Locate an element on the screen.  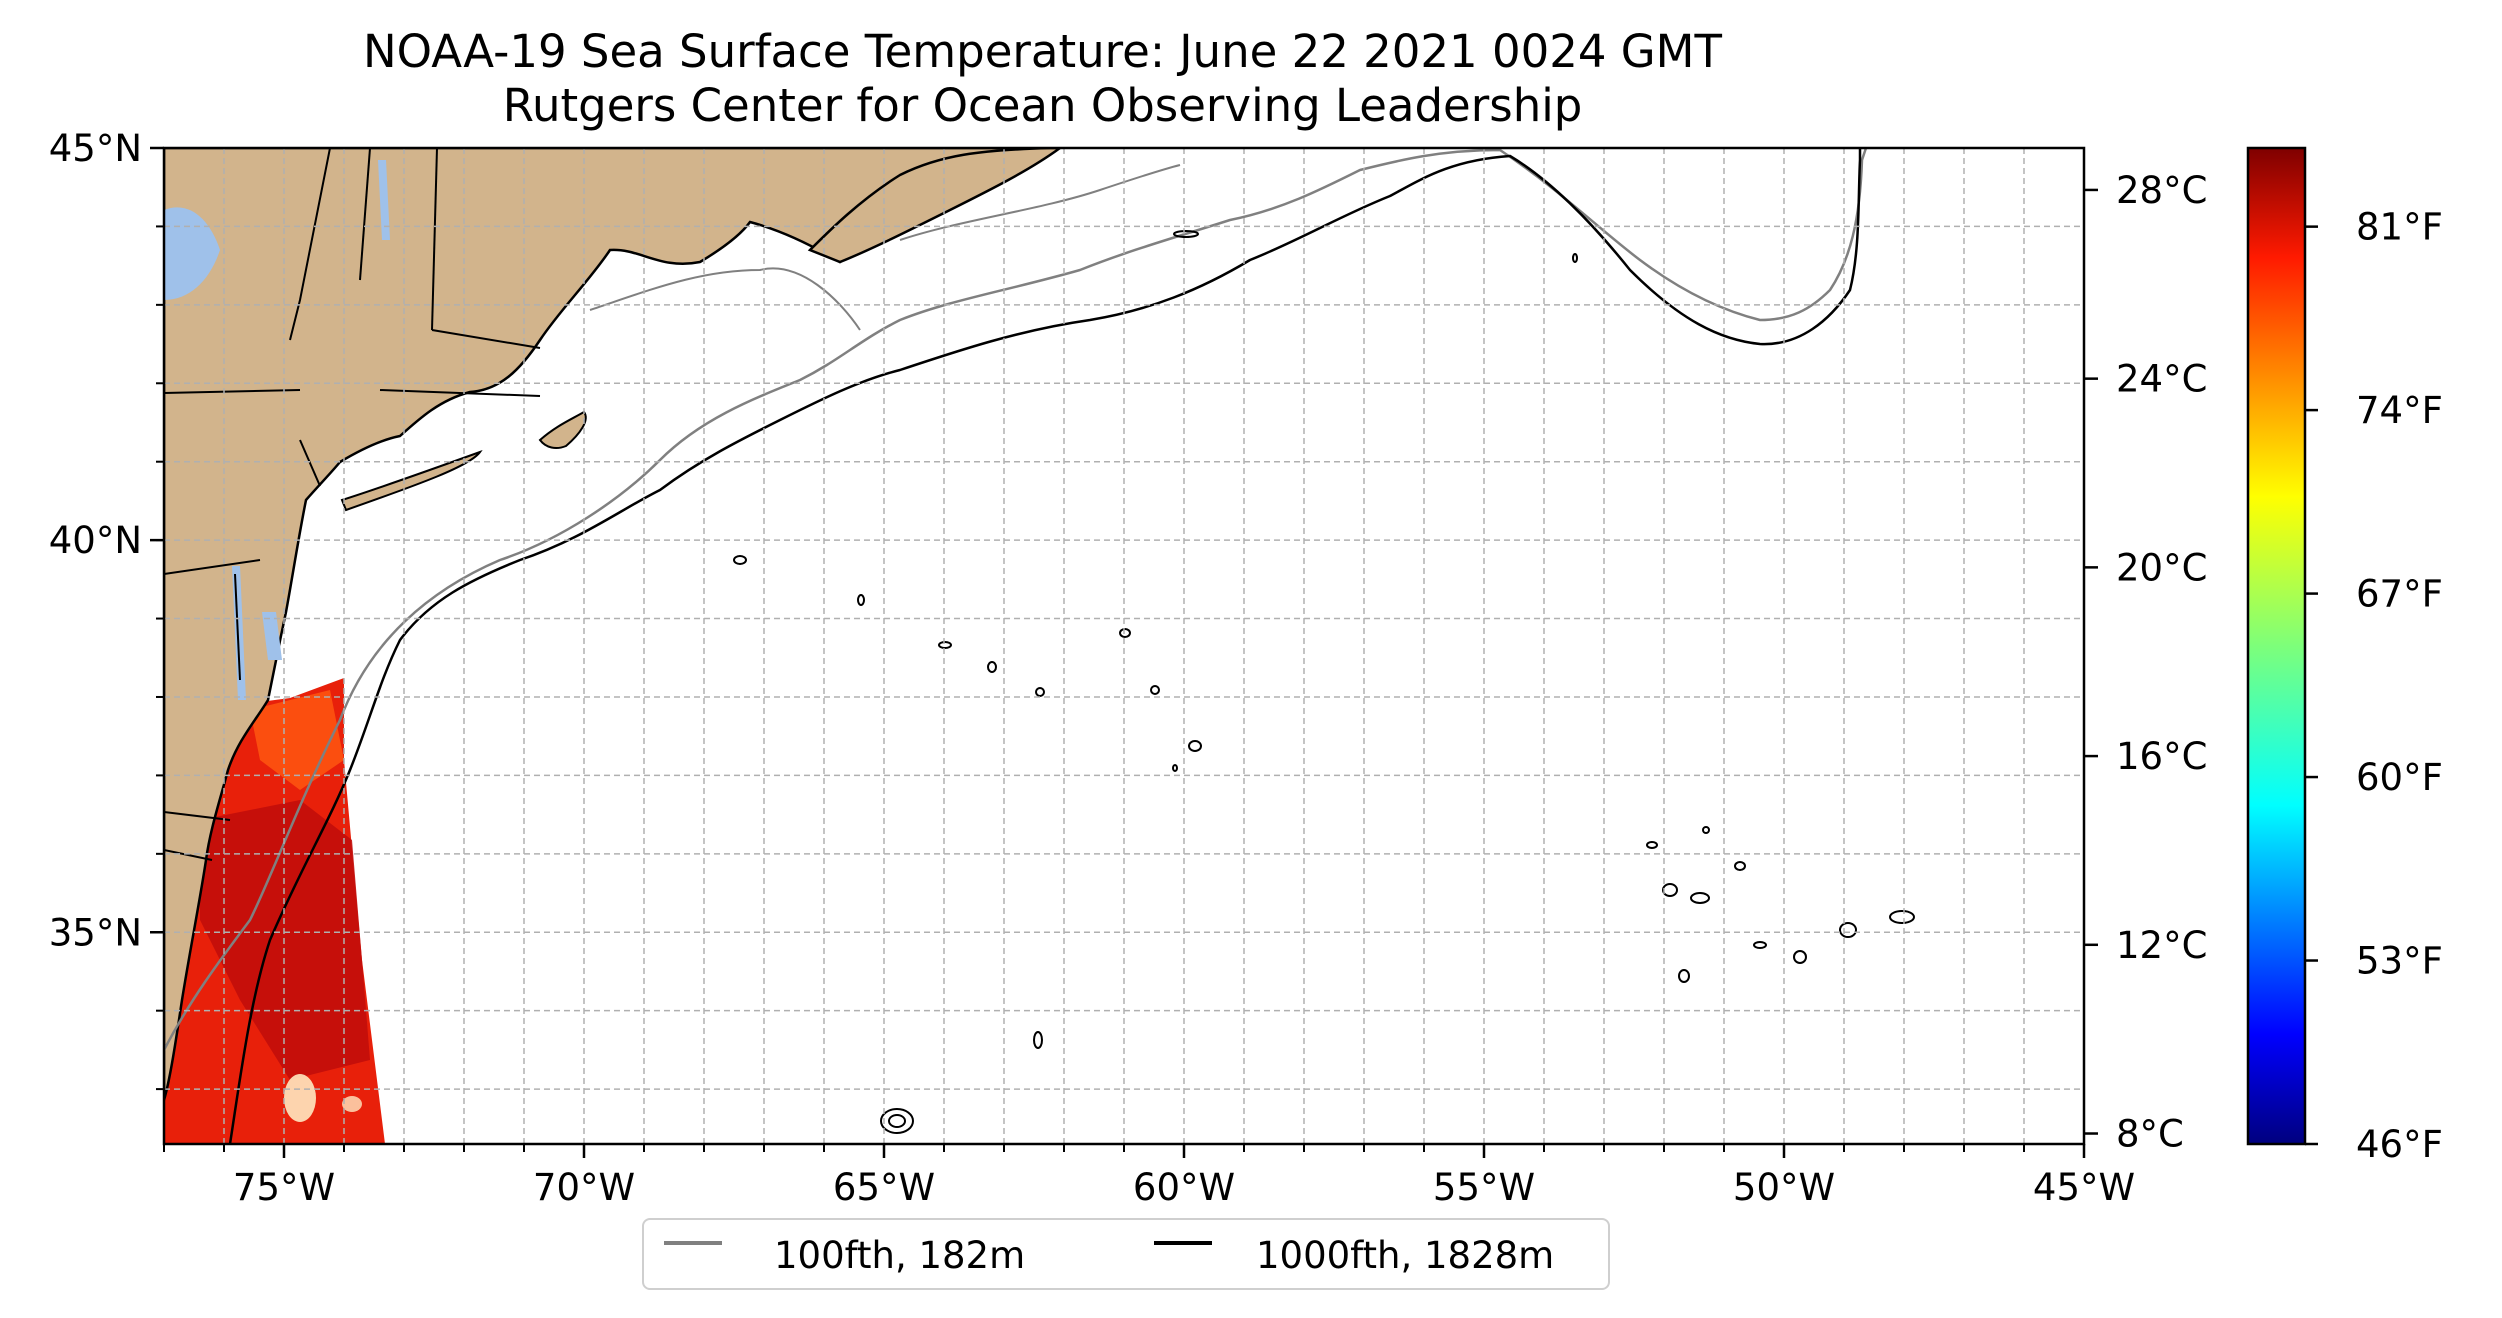
colorbar-c-label: 20°C is located at coordinates (2161, 567).